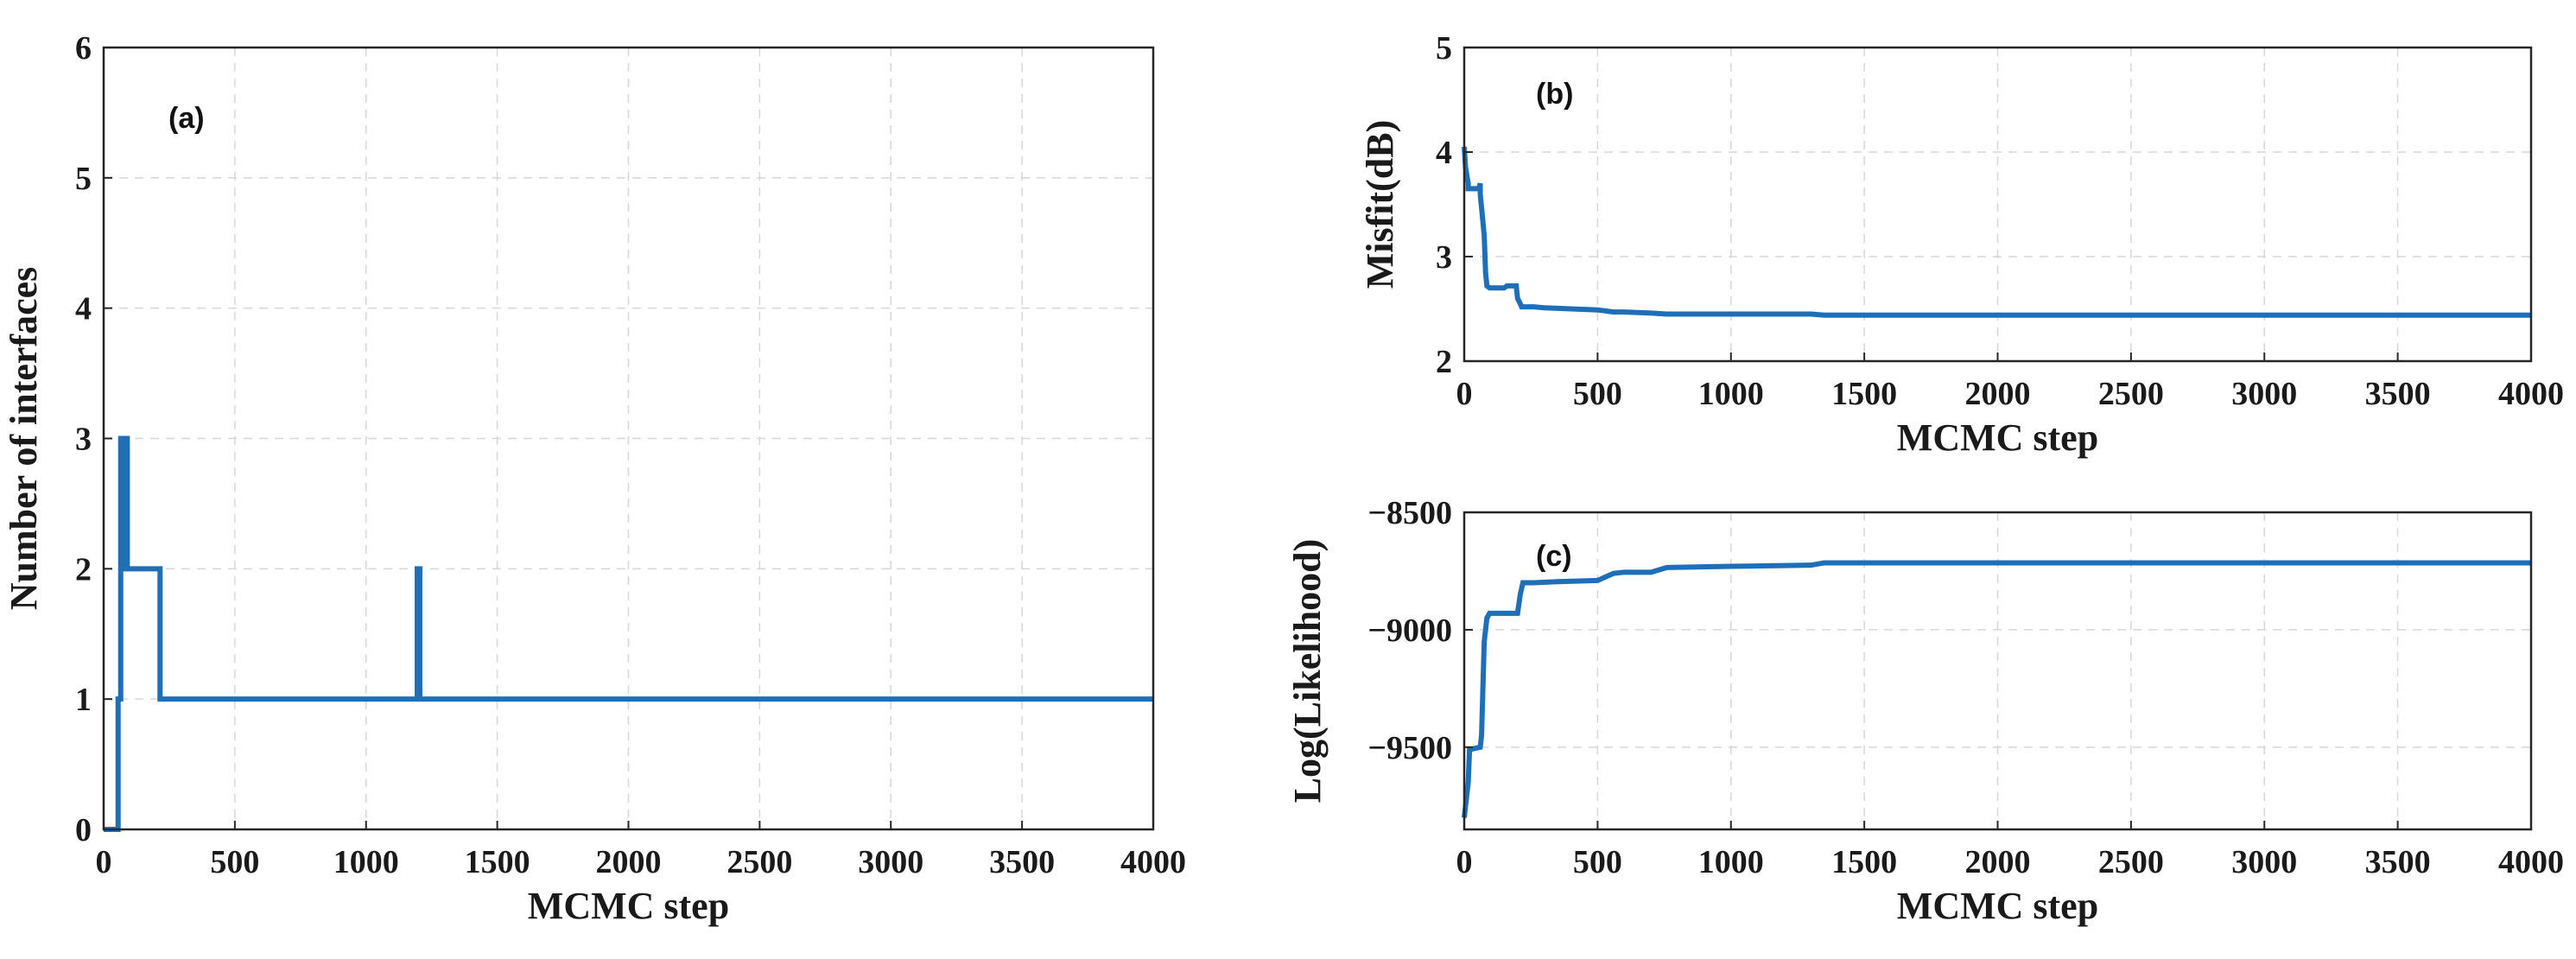 This screenshot has height=959, width=2576. What do you see at coordinates (1409, 748) in the screenshot?
I see `y-tick-label: −9500` at bounding box center [1409, 748].